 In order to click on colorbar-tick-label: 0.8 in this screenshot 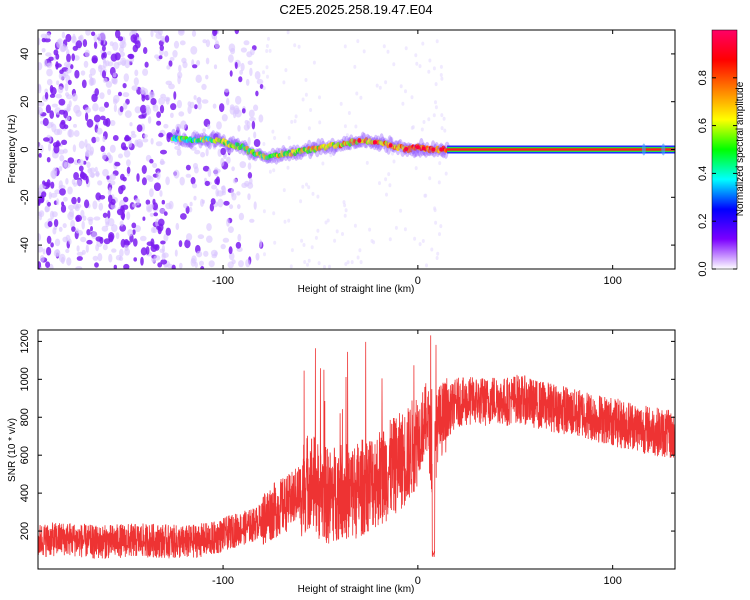, I will do `click(703, 77)`.